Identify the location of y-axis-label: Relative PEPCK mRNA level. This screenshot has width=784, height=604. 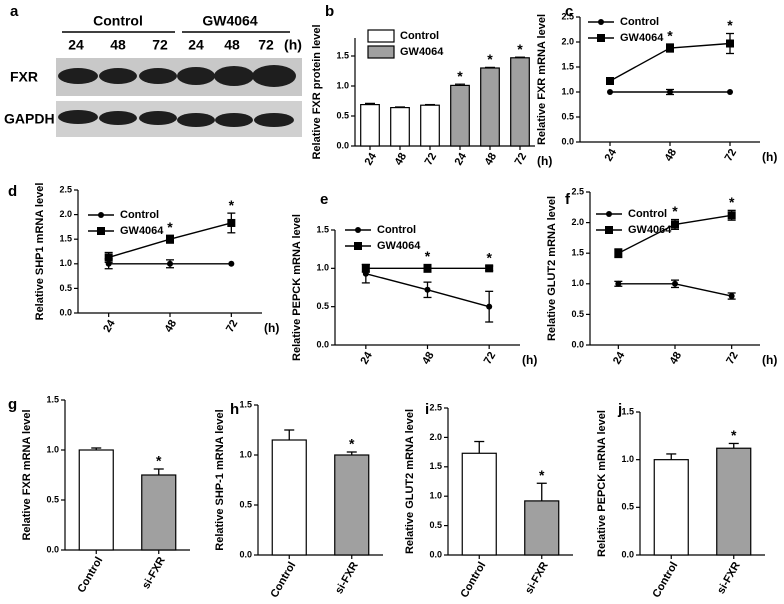
(602, 483).